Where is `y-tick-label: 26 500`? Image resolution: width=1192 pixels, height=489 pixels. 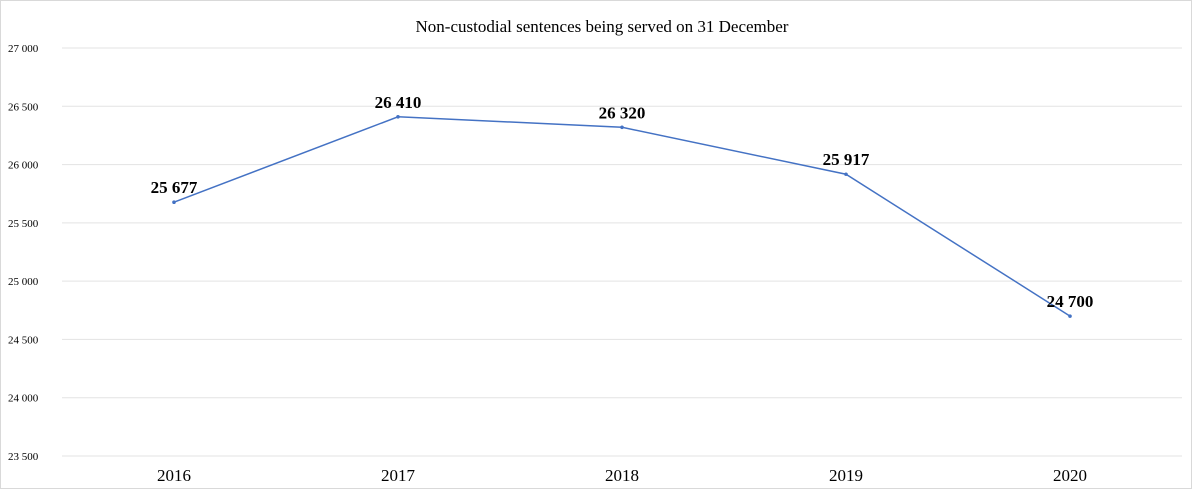 y-tick-label: 26 500 is located at coordinates (23, 107).